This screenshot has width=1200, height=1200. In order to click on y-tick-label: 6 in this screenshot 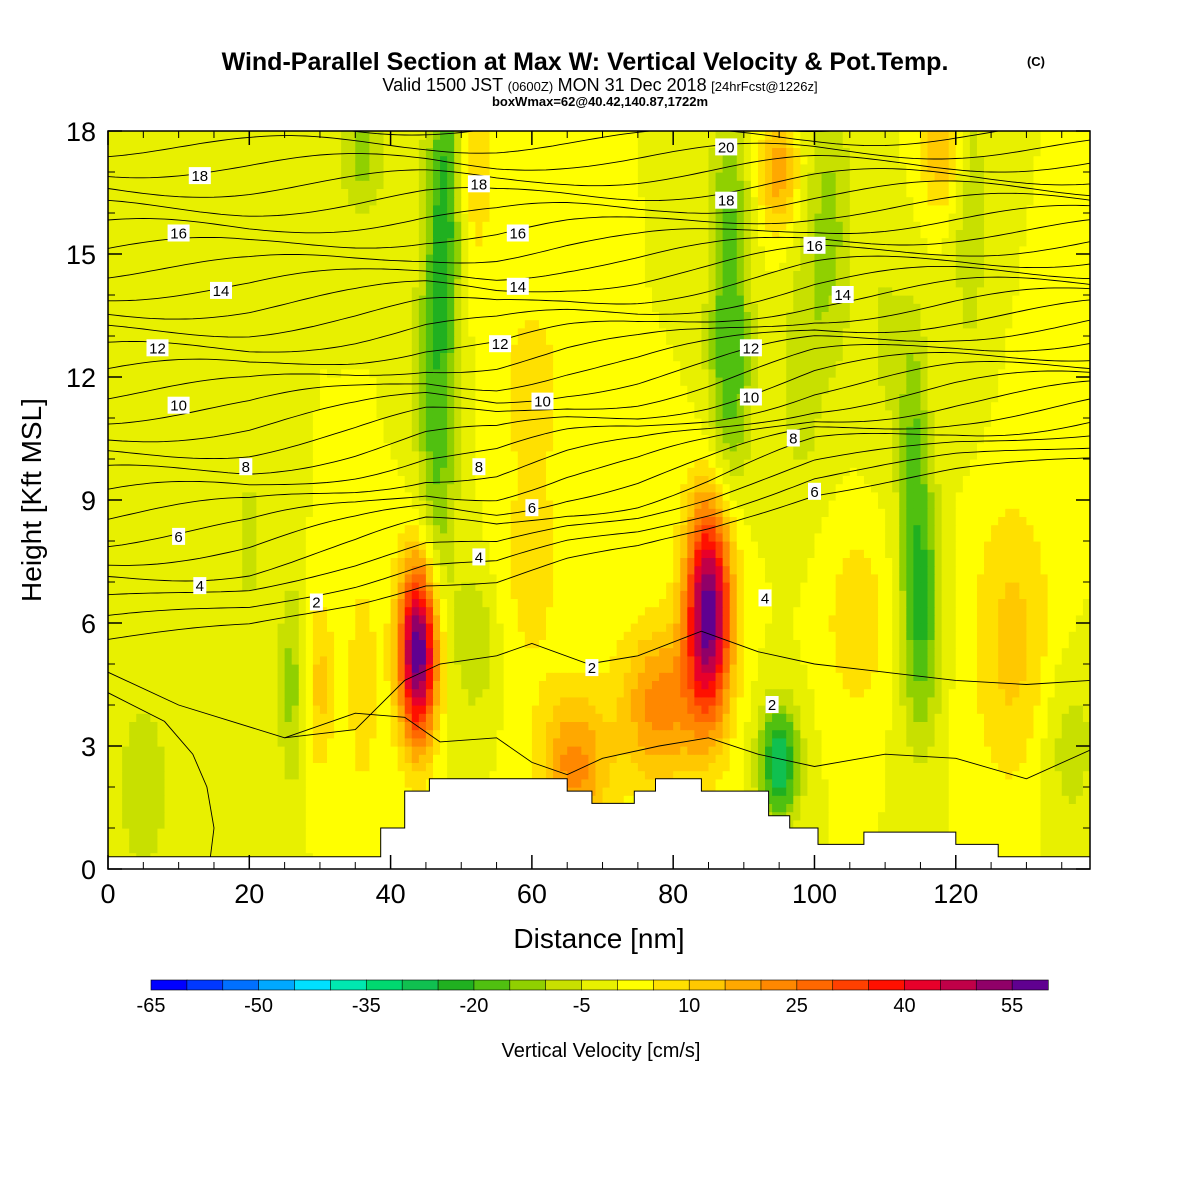, I will do `click(88, 624)`.